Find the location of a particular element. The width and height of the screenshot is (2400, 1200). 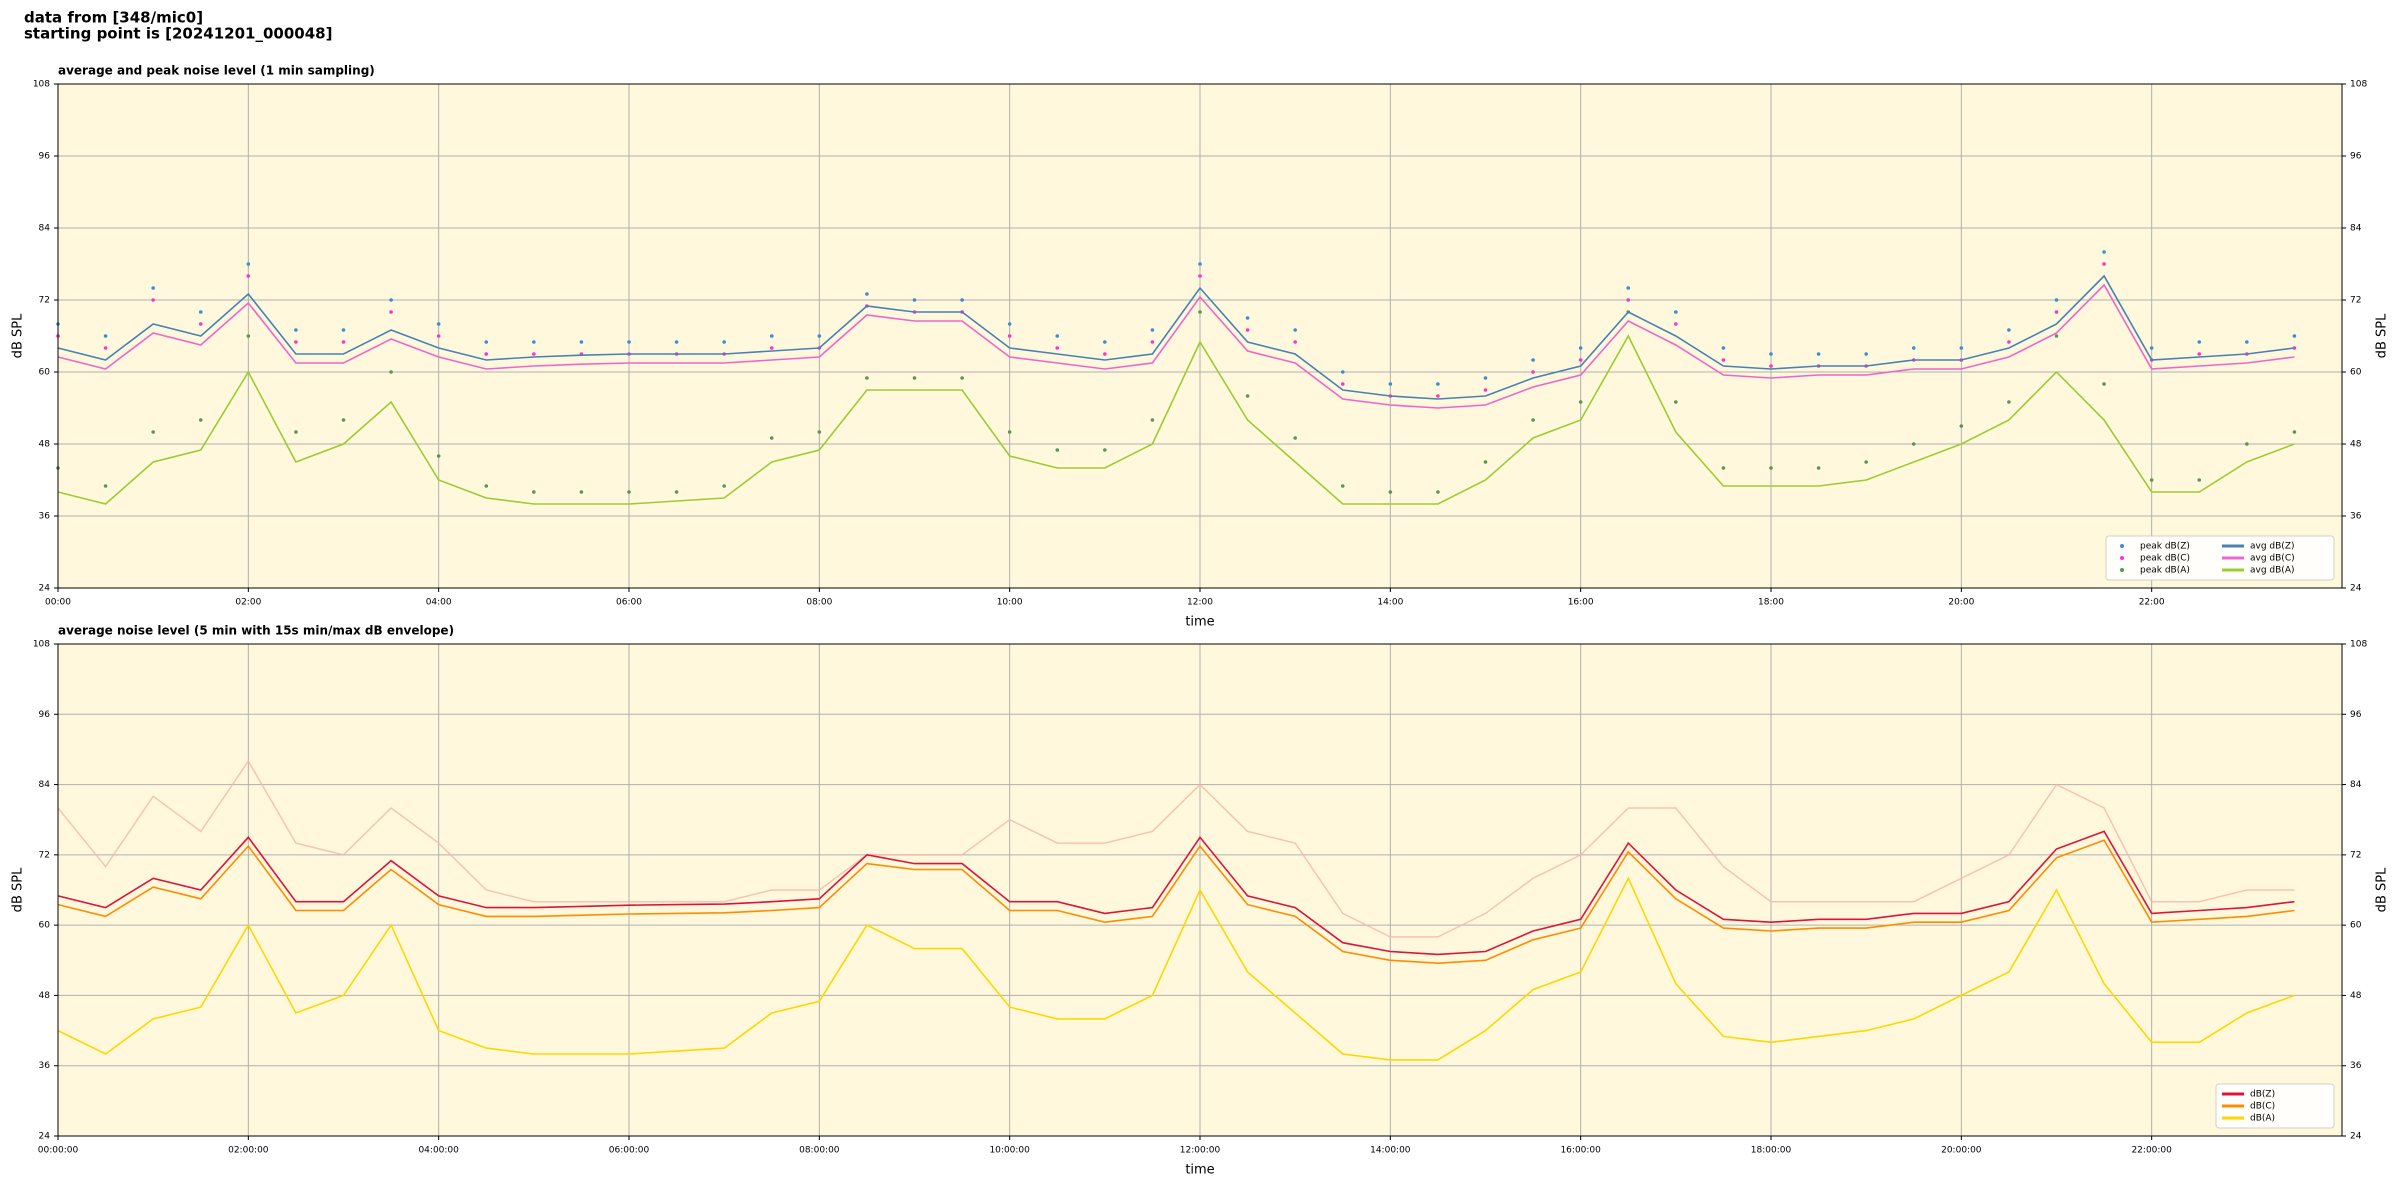

legend-label: dB(A) is located at coordinates (2262, 1119).